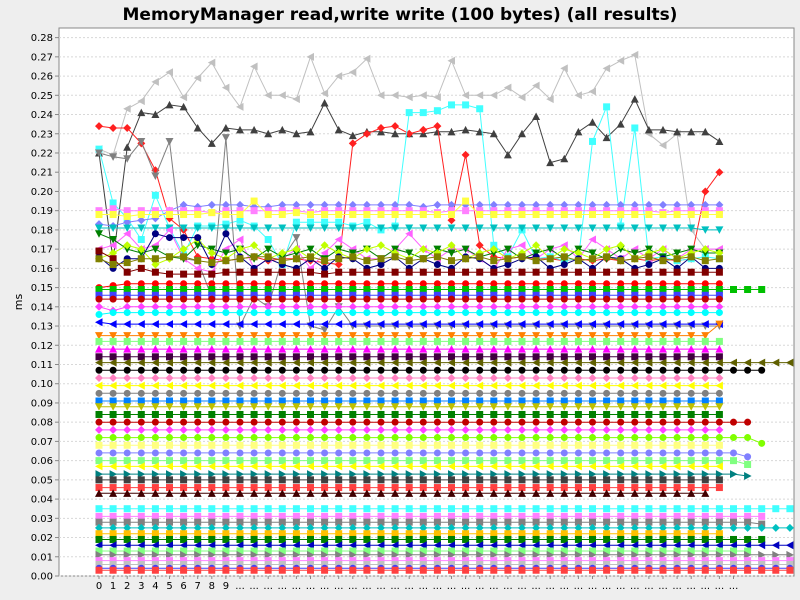  Describe the element at coordinates (42, 327) in the screenshot. I see `y-tick-label: 0.13` at that location.